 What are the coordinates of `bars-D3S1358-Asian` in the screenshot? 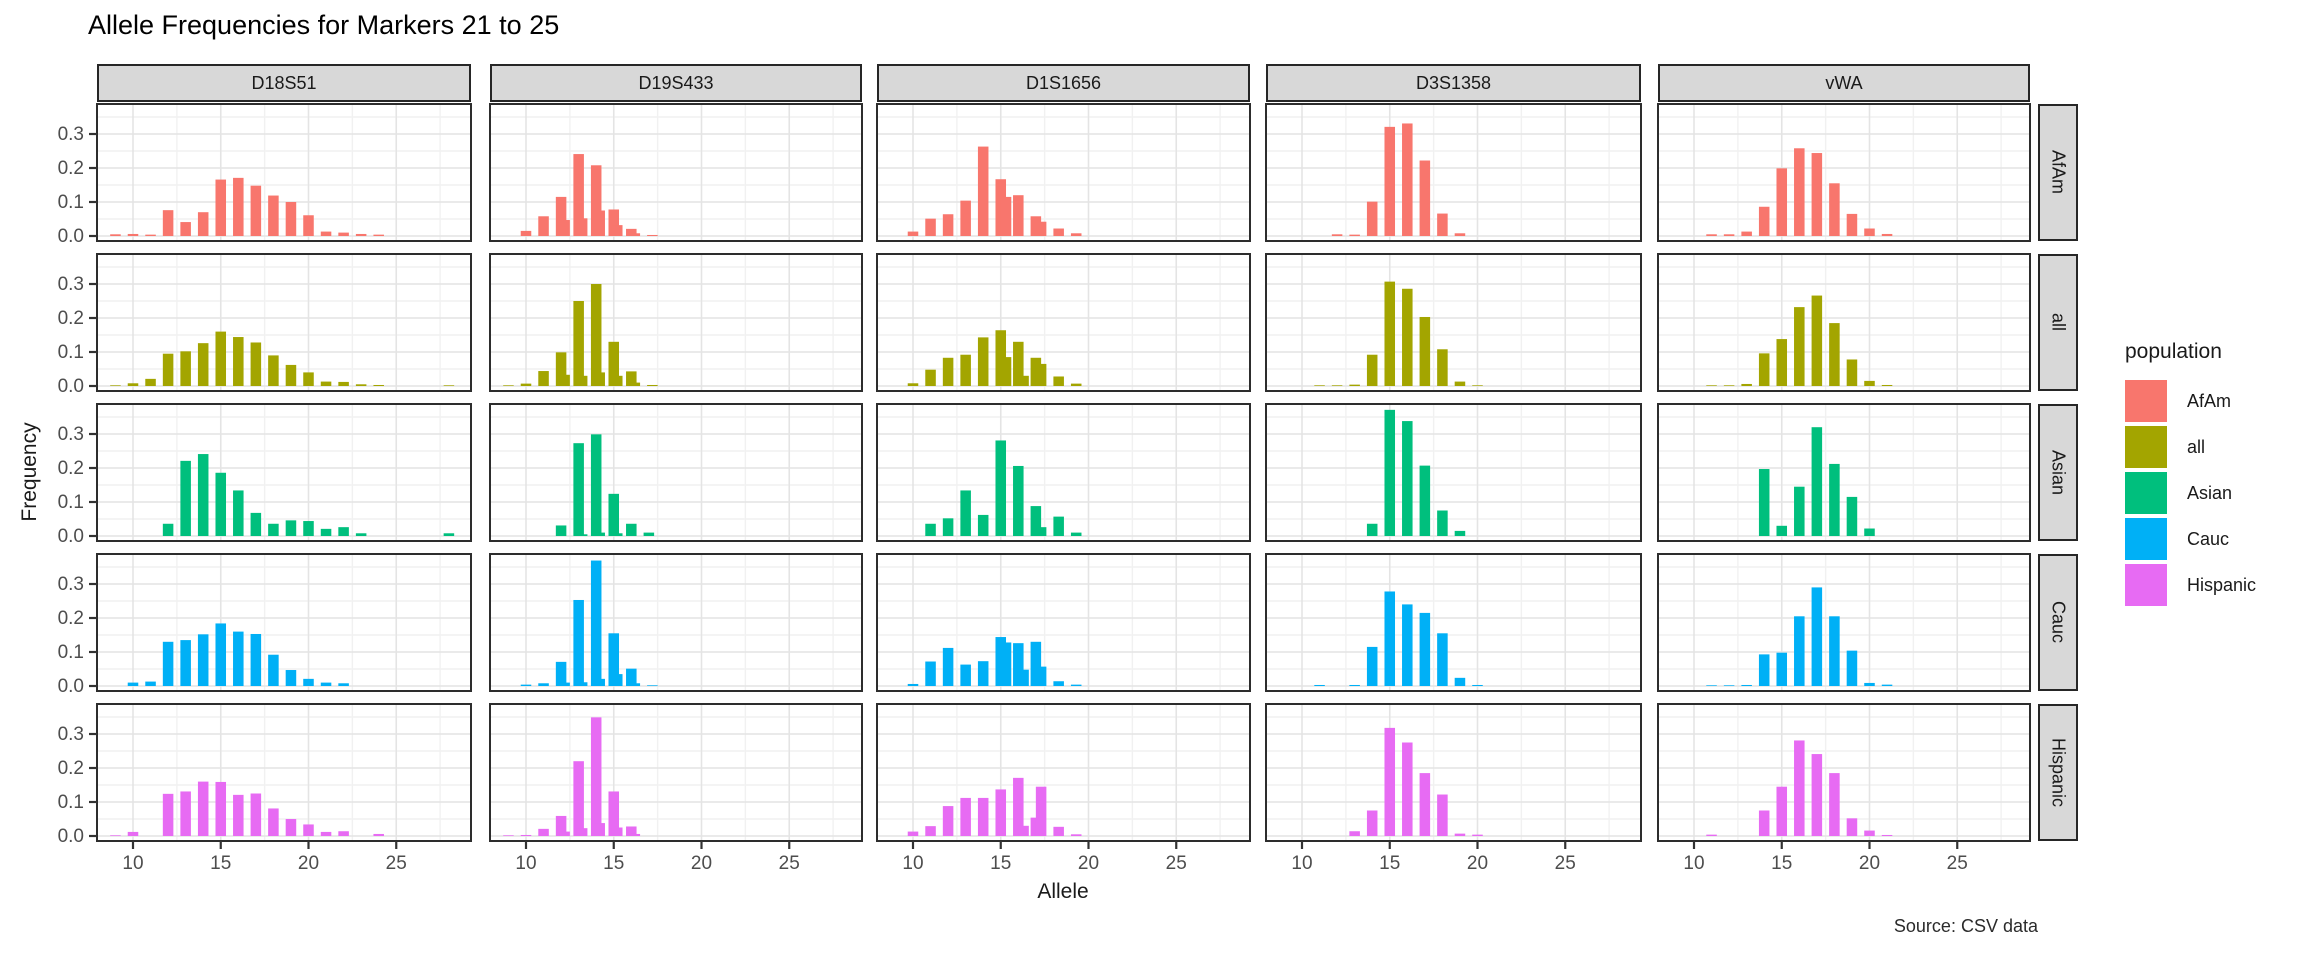 It's located at (1416, 472).